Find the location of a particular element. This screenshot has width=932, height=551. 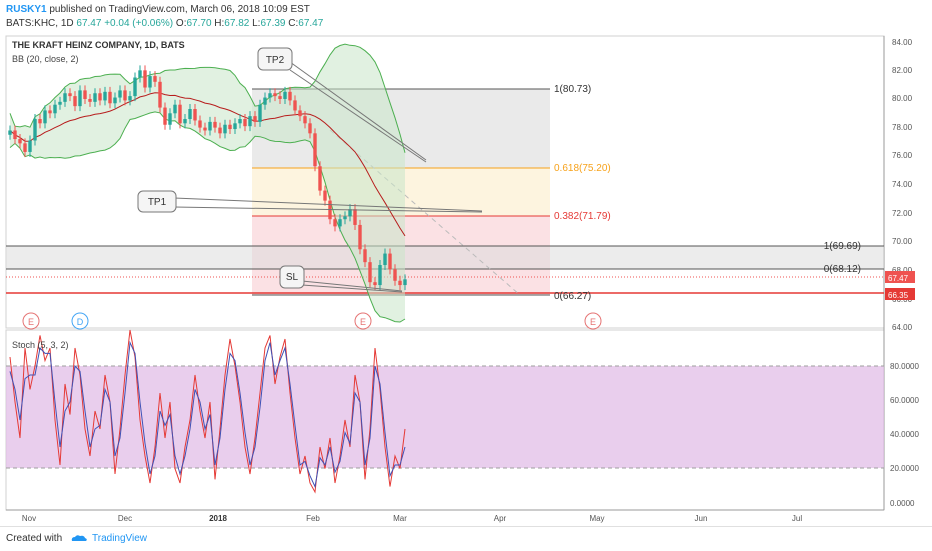

stoch-d-line is located at coordinates (207, 414).